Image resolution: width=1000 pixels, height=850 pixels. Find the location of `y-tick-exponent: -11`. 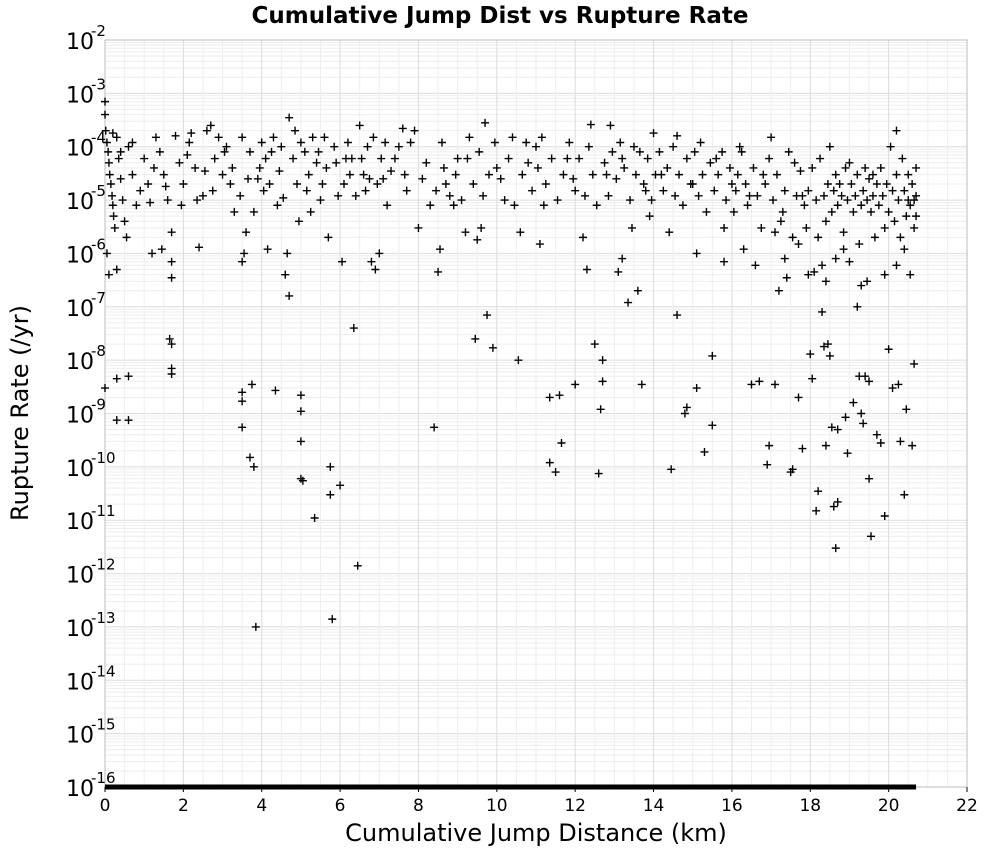

y-tick-exponent: -11 is located at coordinates (103, 511).